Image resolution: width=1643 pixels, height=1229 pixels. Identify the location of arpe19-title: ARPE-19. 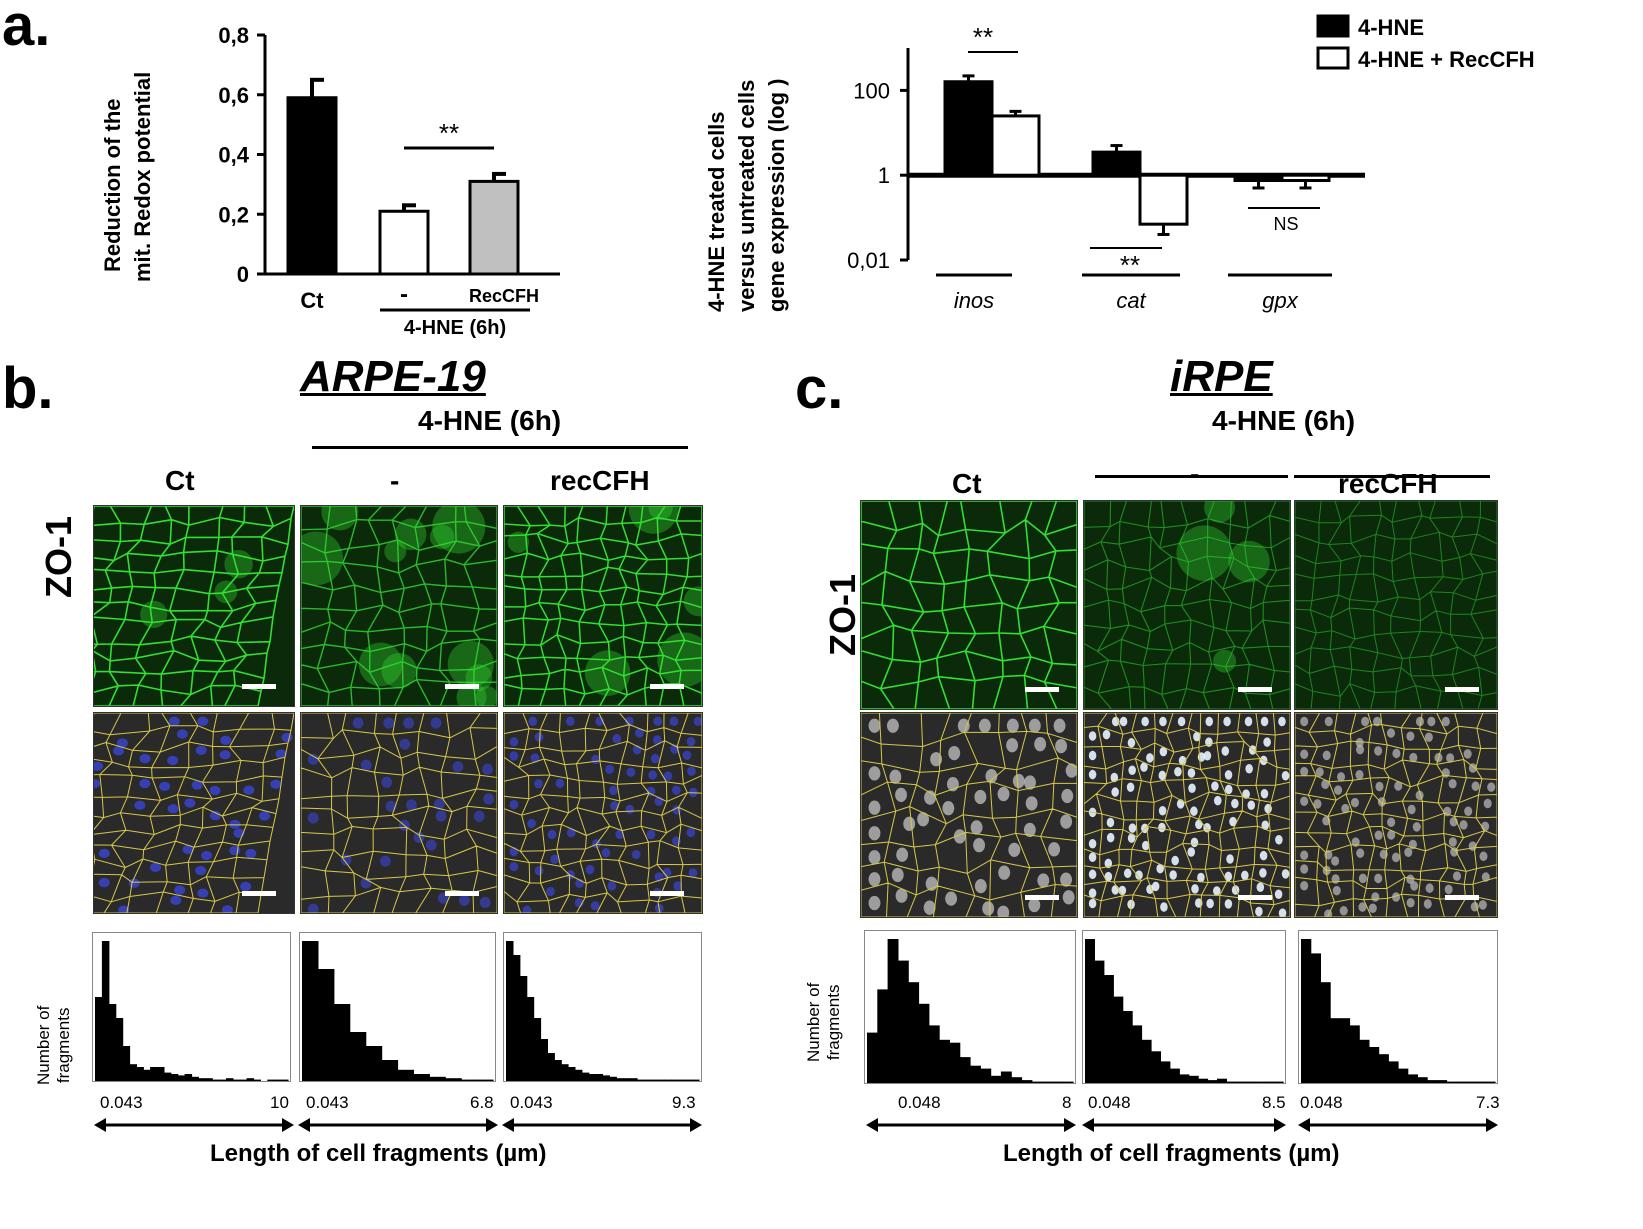
(393, 376).